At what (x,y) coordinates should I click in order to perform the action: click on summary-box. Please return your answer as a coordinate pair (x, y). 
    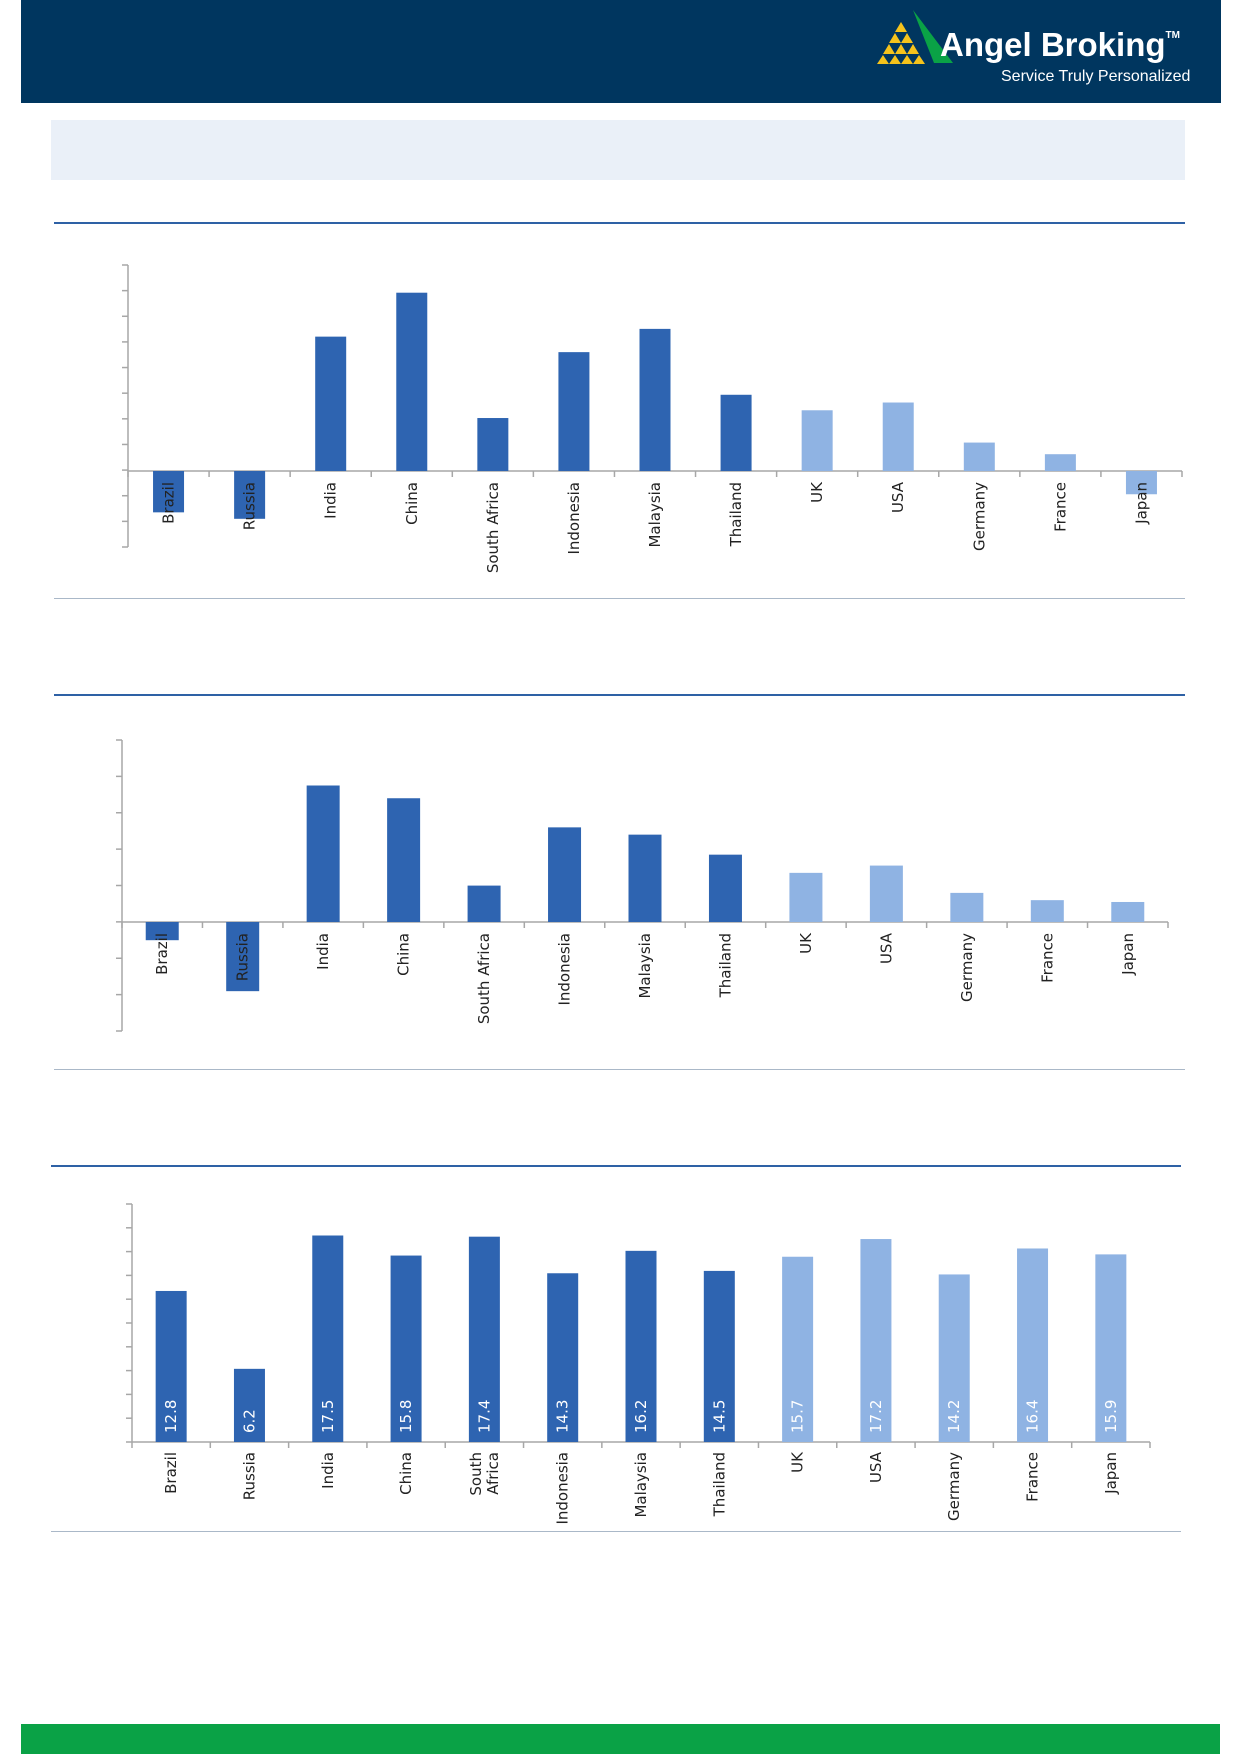
    Looking at the image, I should click on (618, 150).